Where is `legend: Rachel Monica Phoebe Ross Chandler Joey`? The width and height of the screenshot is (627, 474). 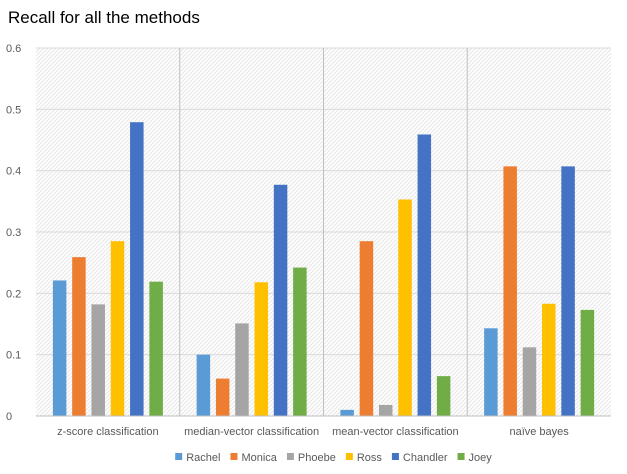 legend: Rachel Monica Phoebe Ross Chandler Joey is located at coordinates (333, 458).